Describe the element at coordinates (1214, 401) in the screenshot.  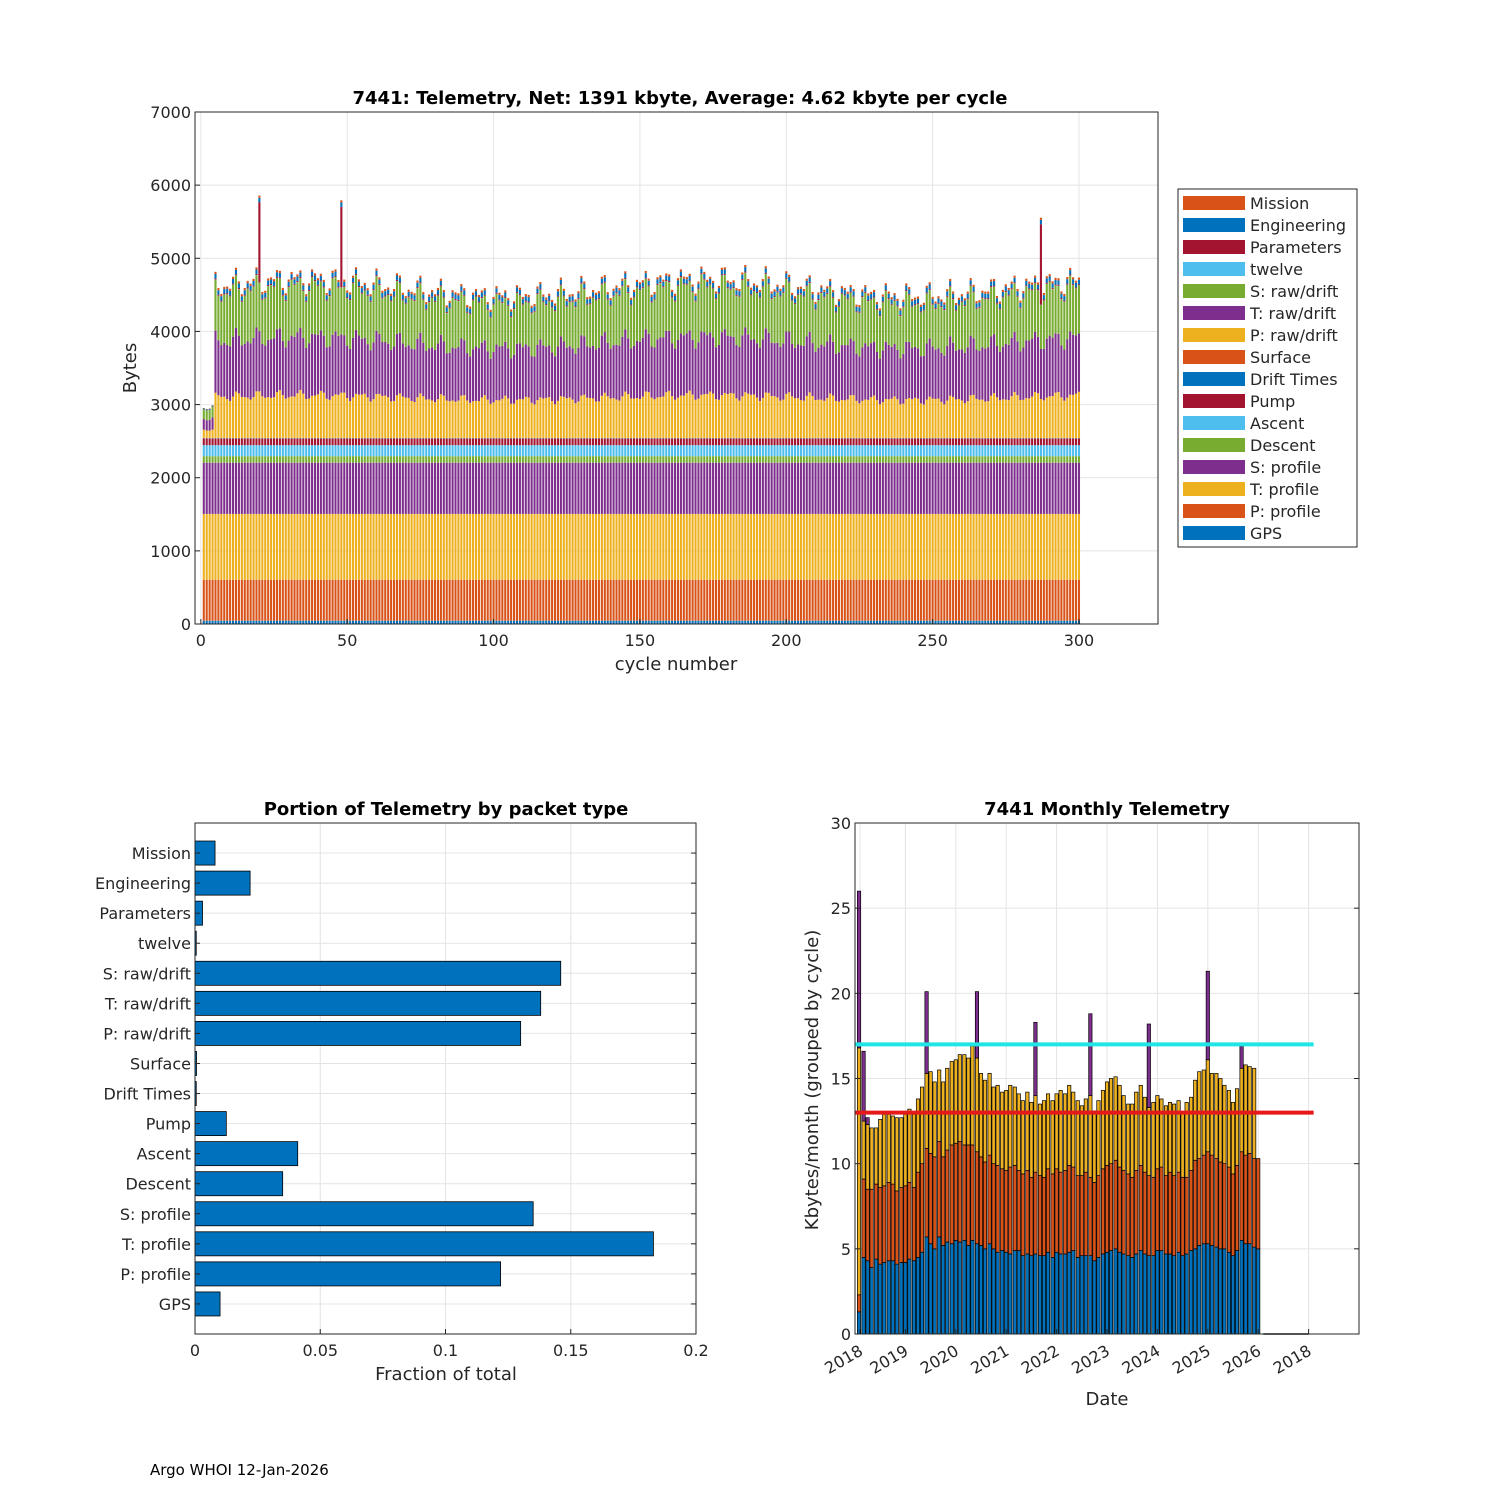
I see `top-legend-swatch` at that location.